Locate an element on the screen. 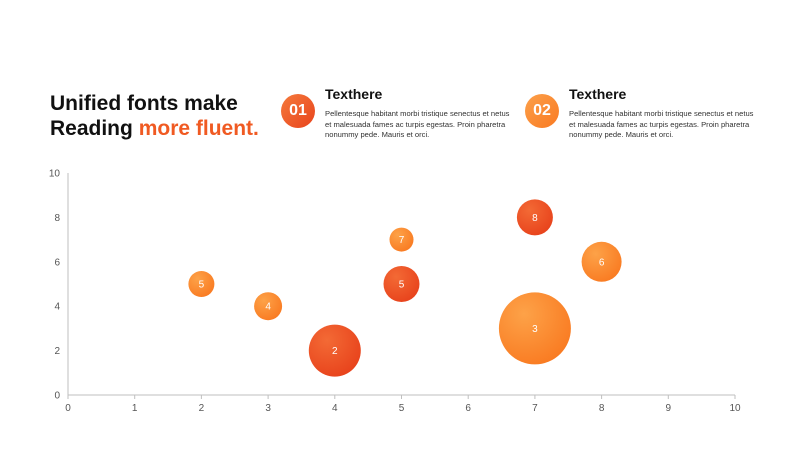 The image size is (800, 450). feature-number-badge: 01 is located at coordinates (298, 111).